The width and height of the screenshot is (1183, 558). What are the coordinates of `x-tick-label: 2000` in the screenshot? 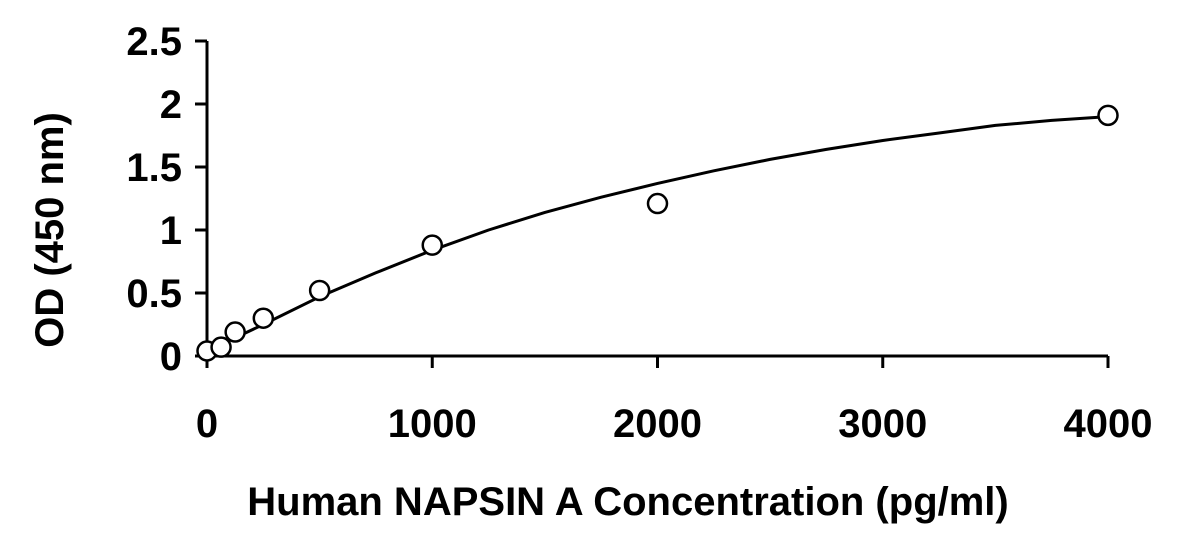 It's located at (657, 424).